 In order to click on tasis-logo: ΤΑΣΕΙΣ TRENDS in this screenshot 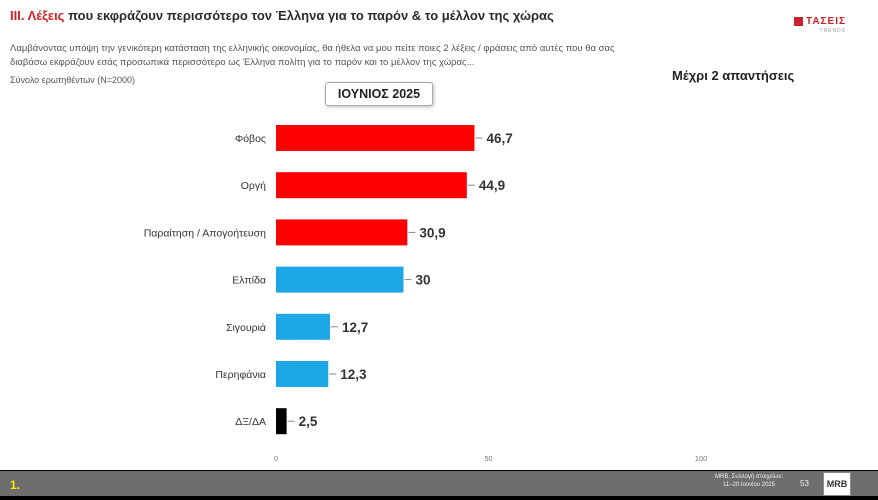, I will do `click(819, 25)`.